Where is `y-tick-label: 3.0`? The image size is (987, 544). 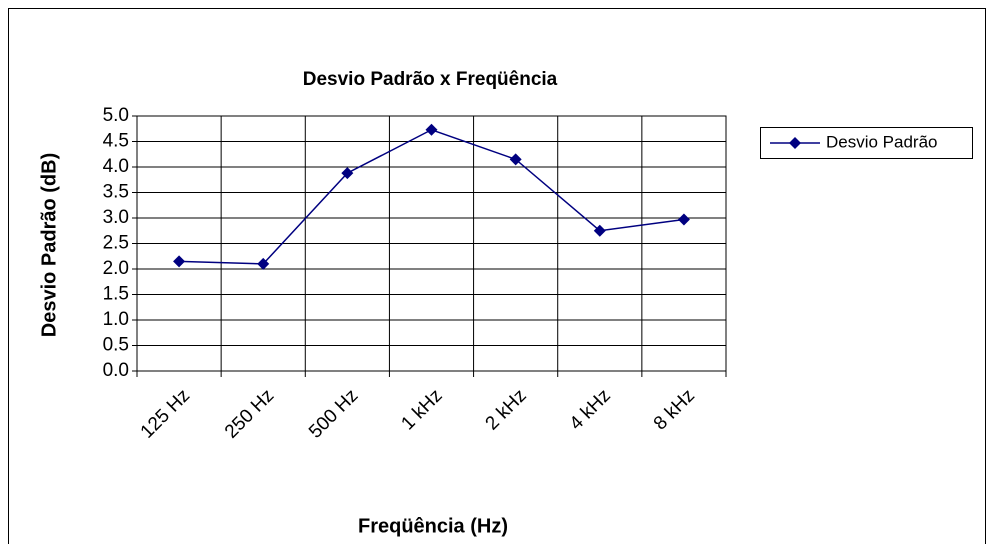 y-tick-label: 3.0 is located at coordinates (116, 217).